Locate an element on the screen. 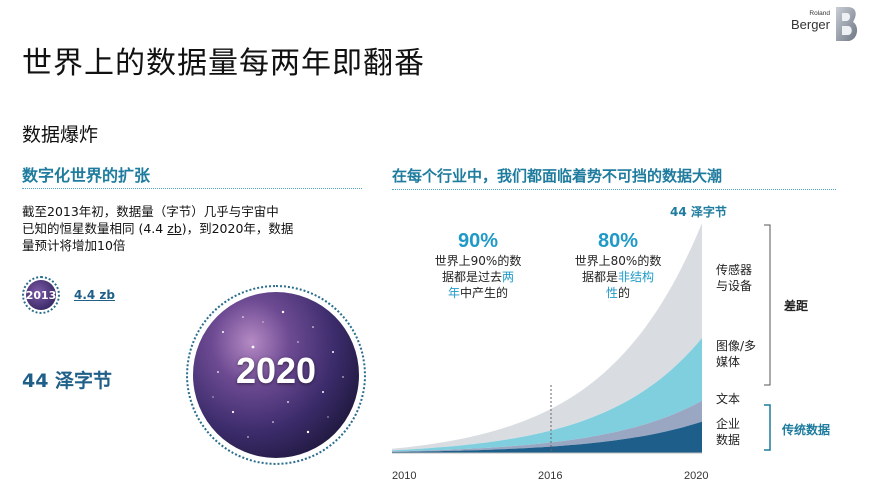 The image size is (870, 488). stat1-line3a: 年 is located at coordinates (453, 293).